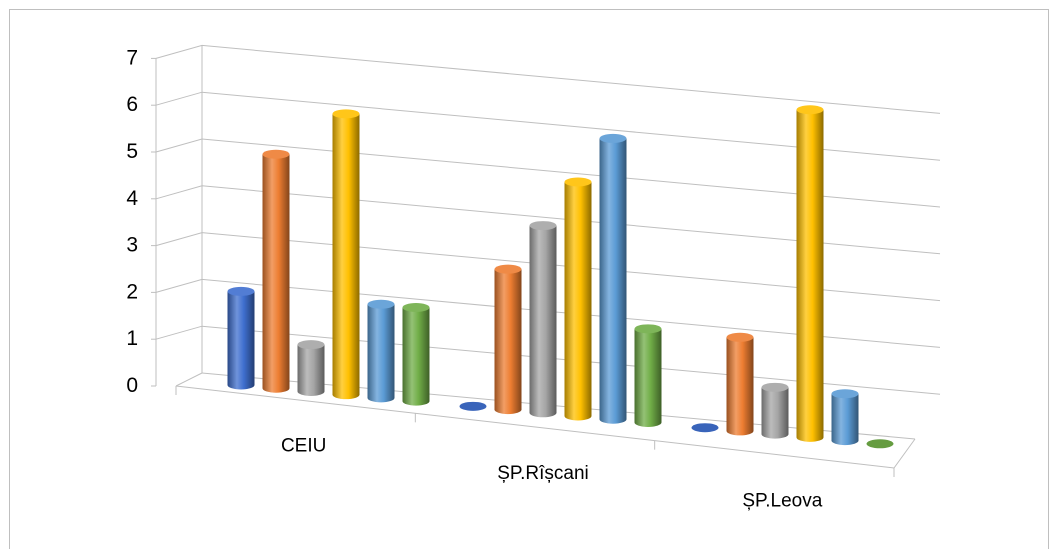 The width and height of the screenshot is (1059, 555). Describe the element at coordinates (132, 57) in the screenshot. I see `y-tick-label: 7` at that location.